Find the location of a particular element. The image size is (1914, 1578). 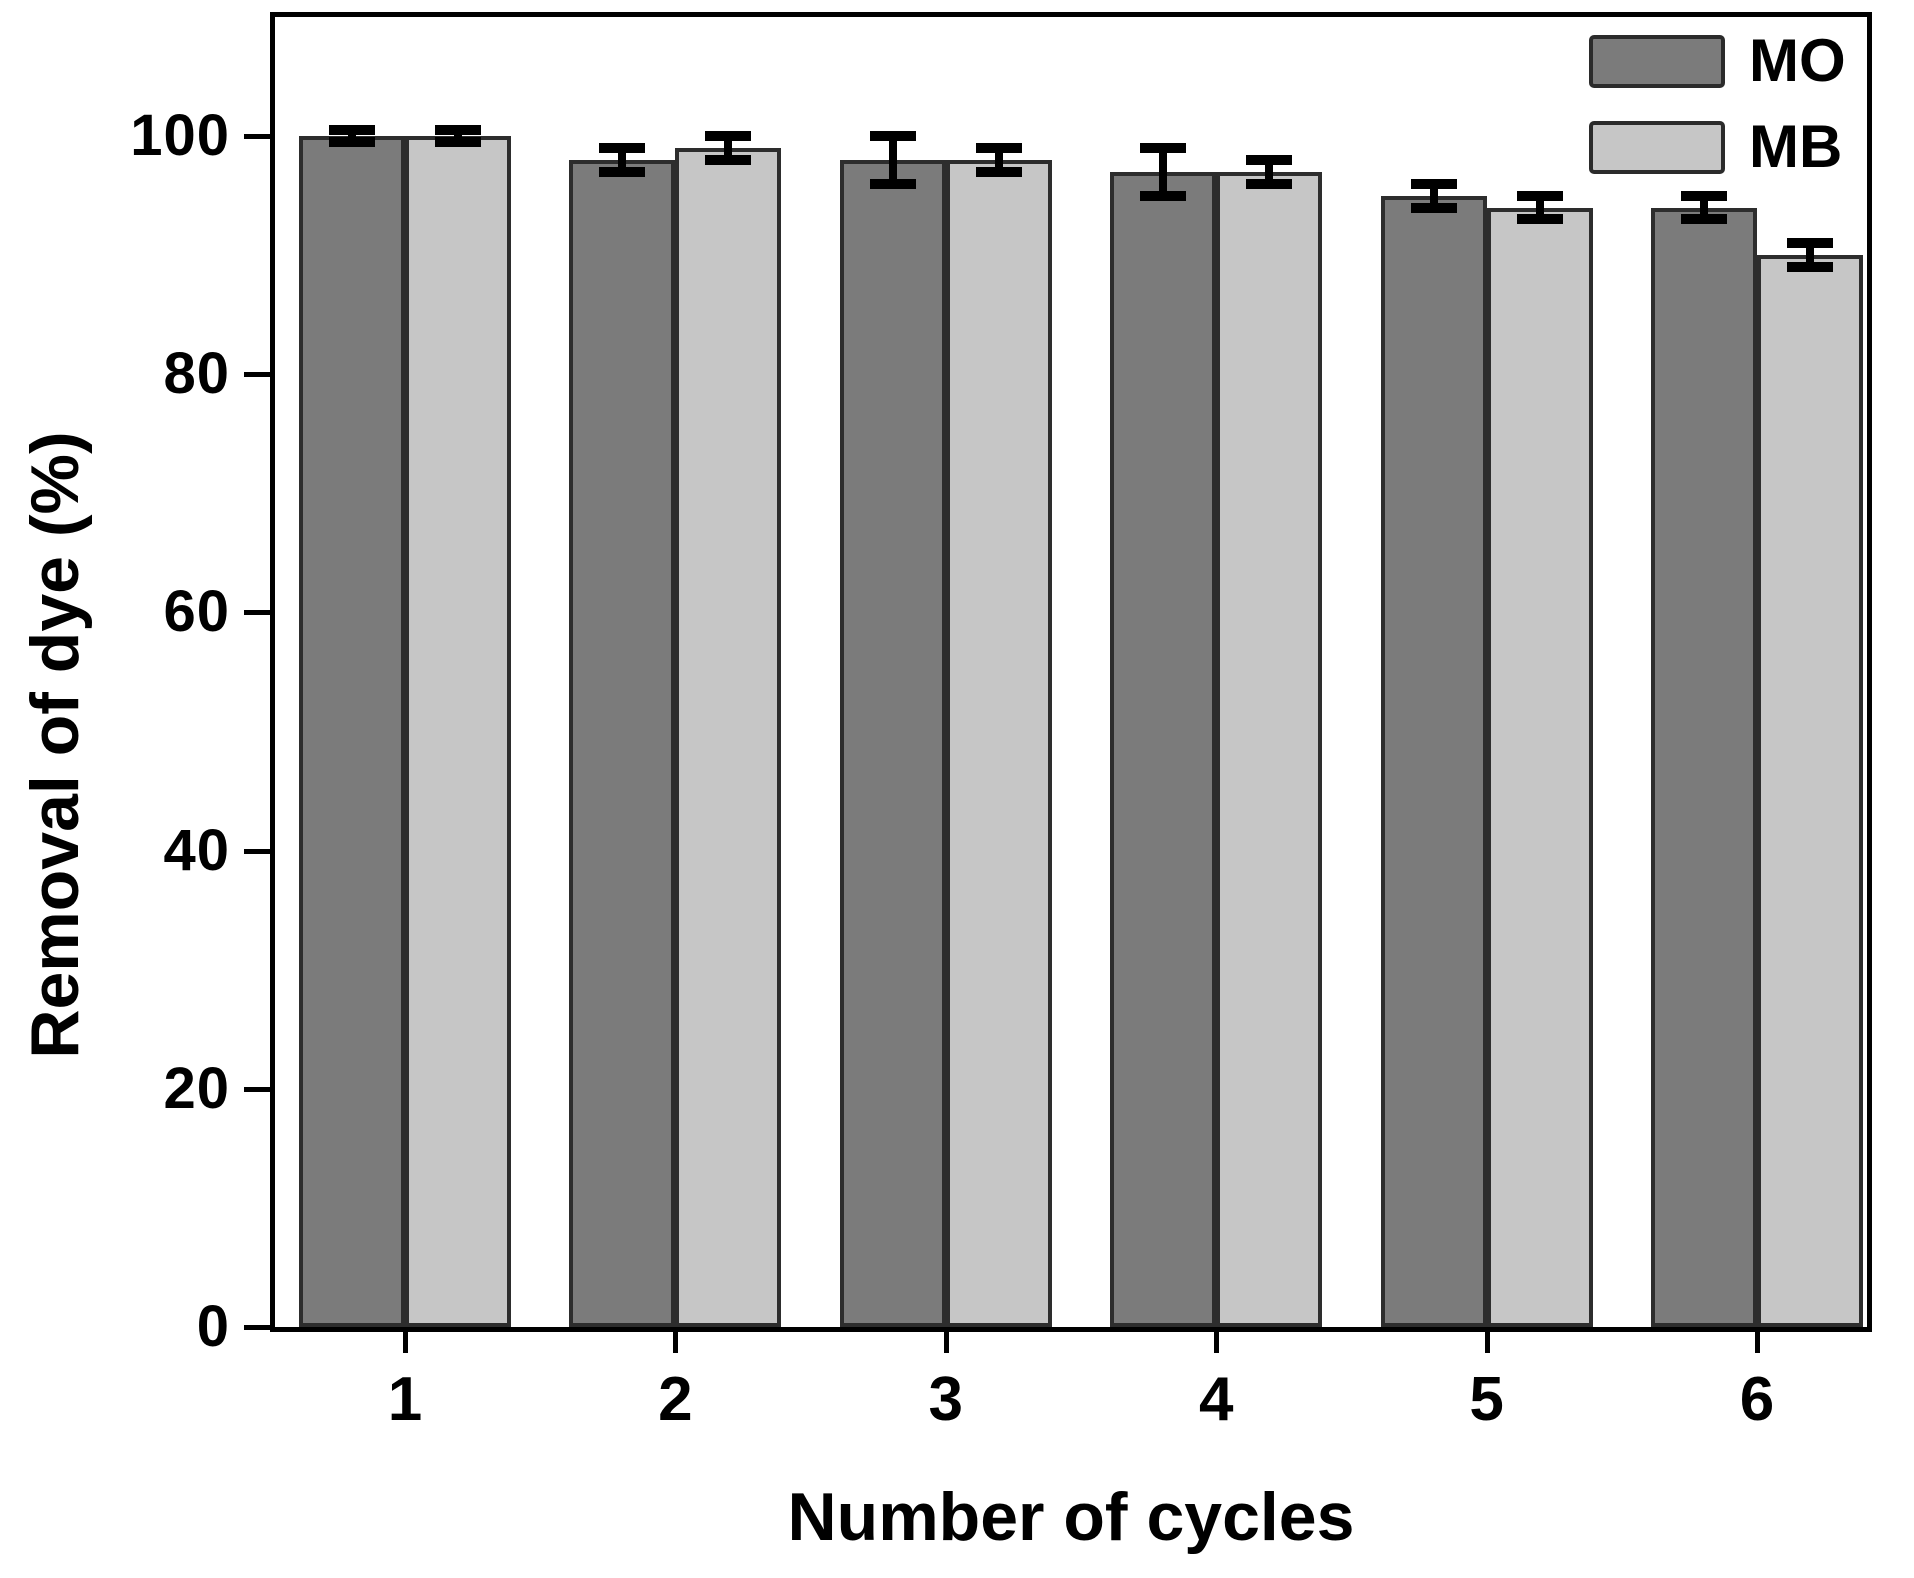

errorbar-mo-cycle-6-cap-top is located at coordinates (1704, 195).